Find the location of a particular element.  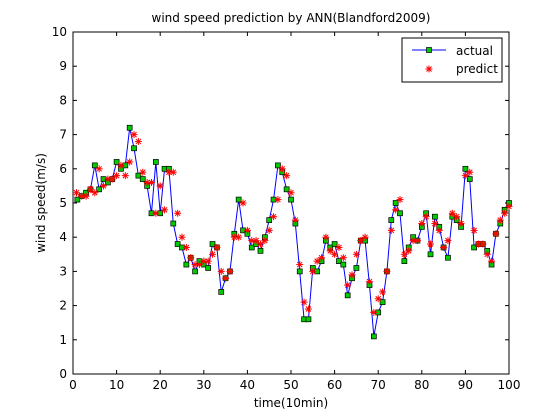

legend: actual predict is located at coordinates (452, 60).